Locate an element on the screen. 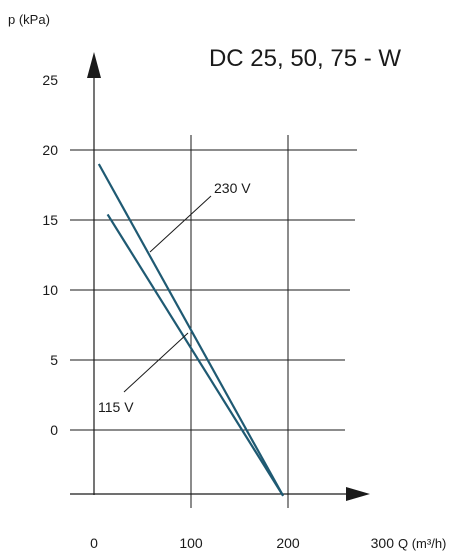 The height and width of the screenshot is (557, 465). y-tick-label: 10 is located at coordinates (50, 290).